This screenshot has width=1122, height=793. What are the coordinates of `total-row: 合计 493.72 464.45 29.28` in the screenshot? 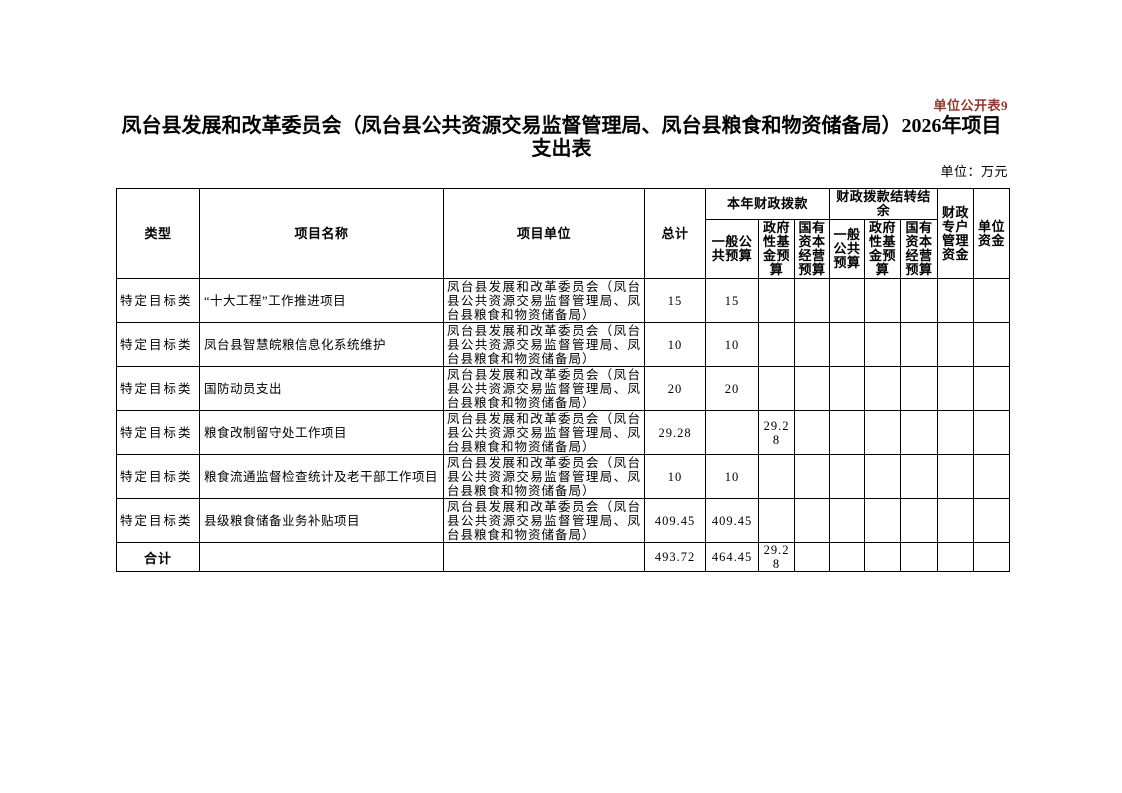 It's located at (563, 557).